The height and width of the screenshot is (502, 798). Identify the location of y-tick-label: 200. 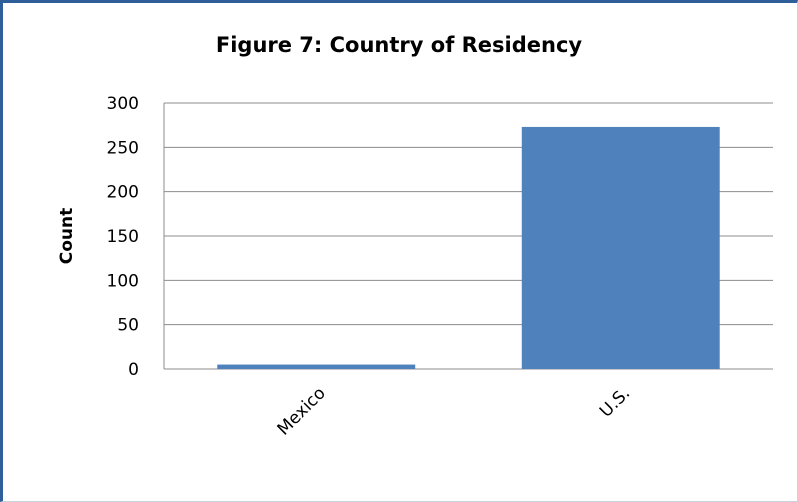
(123, 193).